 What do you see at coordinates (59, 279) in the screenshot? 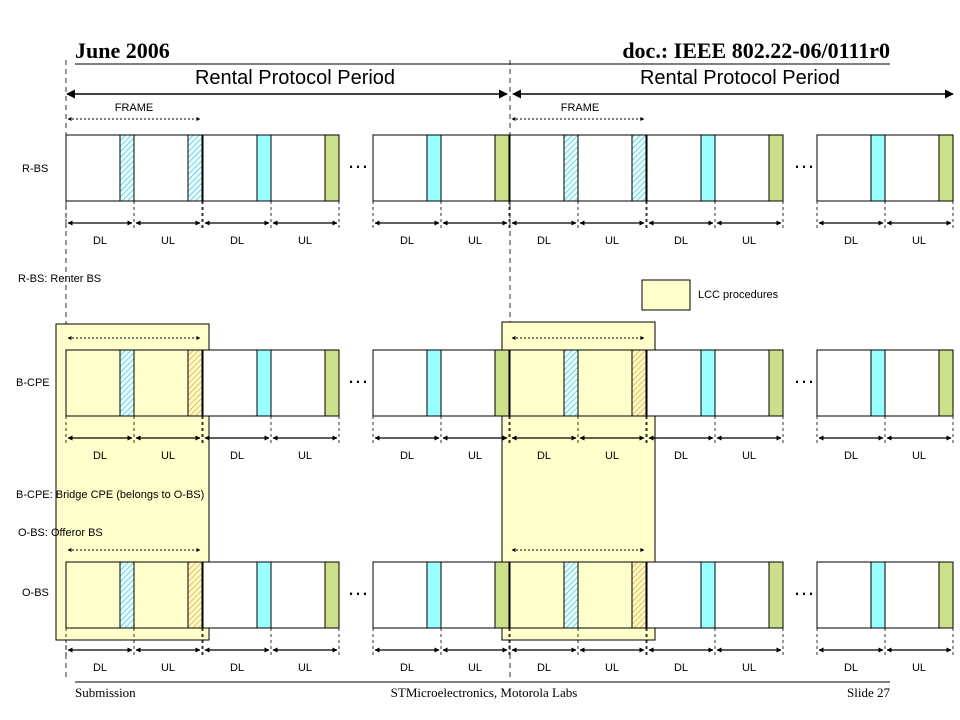
I see `note-rbs: R-BS: Renter BS` at bounding box center [59, 279].